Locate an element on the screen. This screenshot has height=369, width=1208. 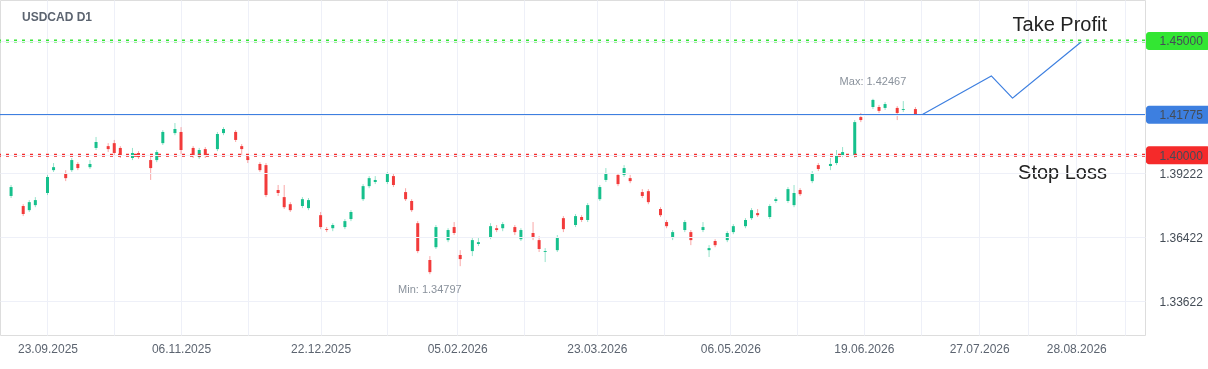
x-tick-label: 05.02.2026 is located at coordinates (458, 348).